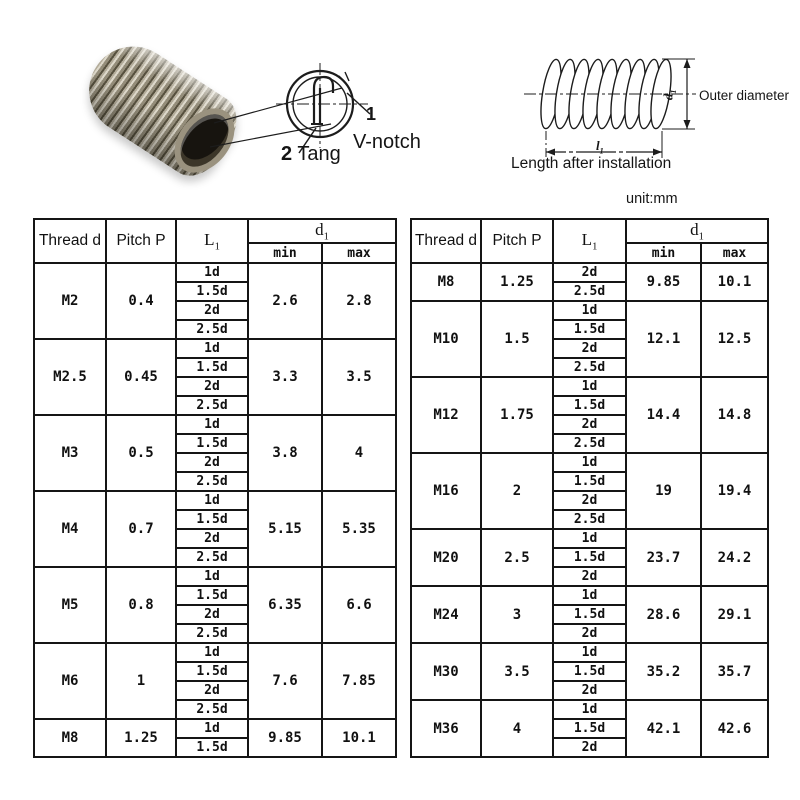 This screenshot has width=800, height=800. I want to click on d1-max-cell: 42.6, so click(734, 729).